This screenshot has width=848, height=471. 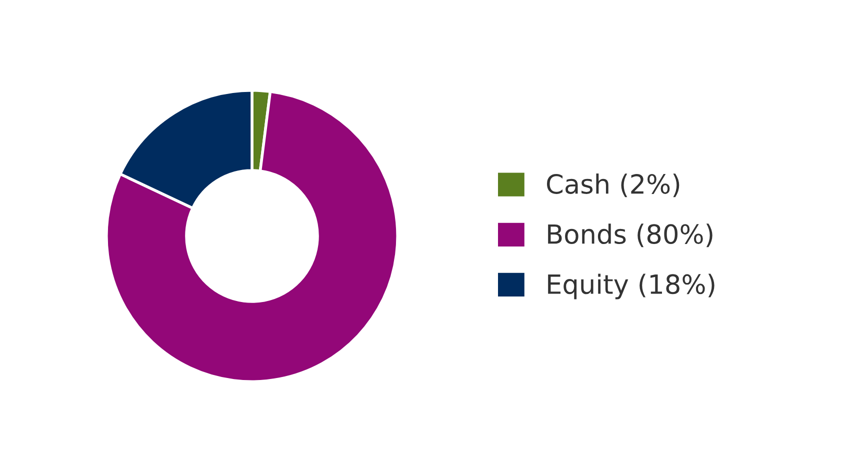 I want to click on legend-label: Equity (18%), so click(x=631, y=287).